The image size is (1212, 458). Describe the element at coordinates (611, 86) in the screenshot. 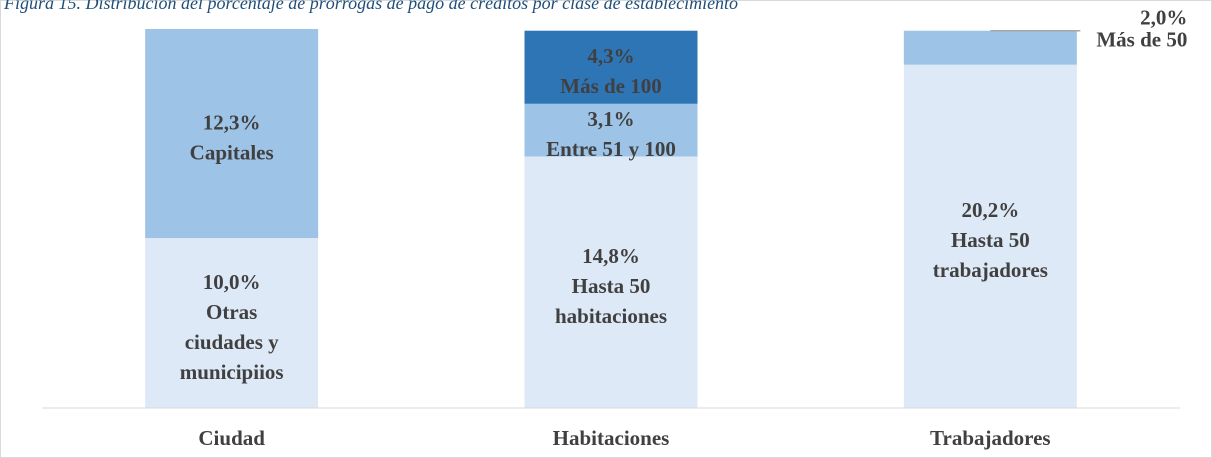

I see `segment-label: Más de 100` at that location.